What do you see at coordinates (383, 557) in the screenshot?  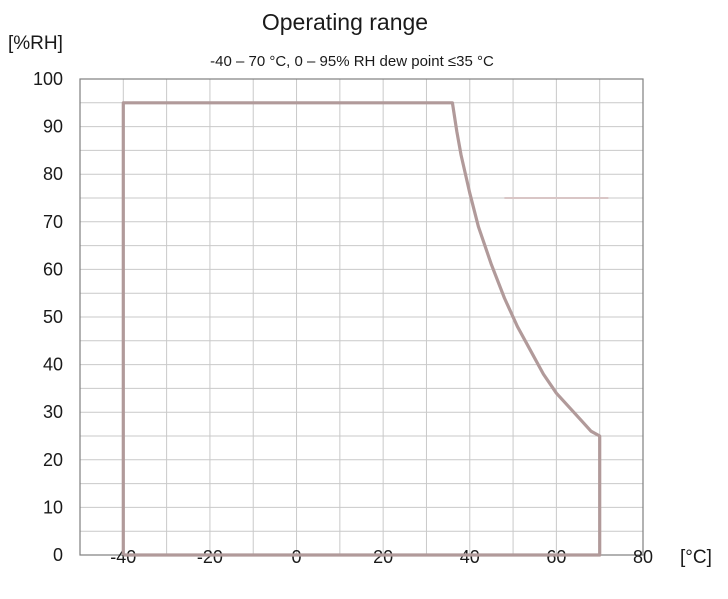 I see `x-tick-label: 20` at bounding box center [383, 557].